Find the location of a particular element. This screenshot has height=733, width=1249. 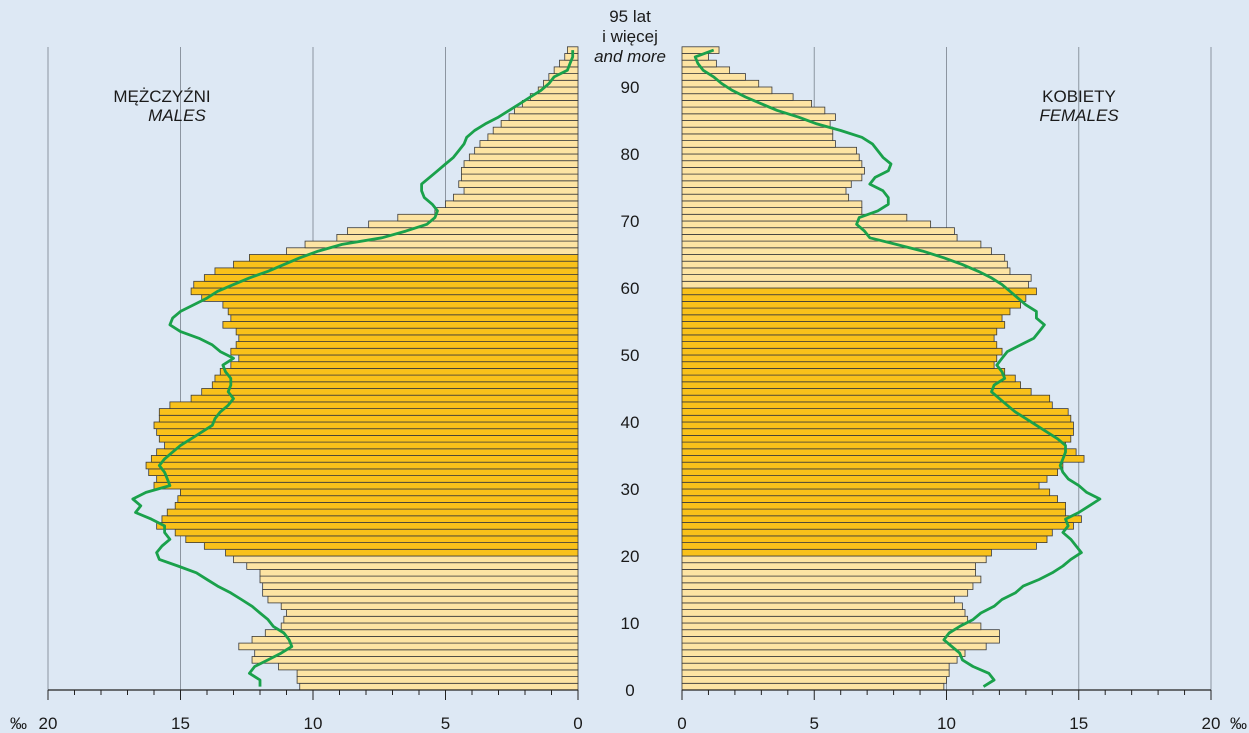

age-tick-label: 70 is located at coordinates (630, 221).